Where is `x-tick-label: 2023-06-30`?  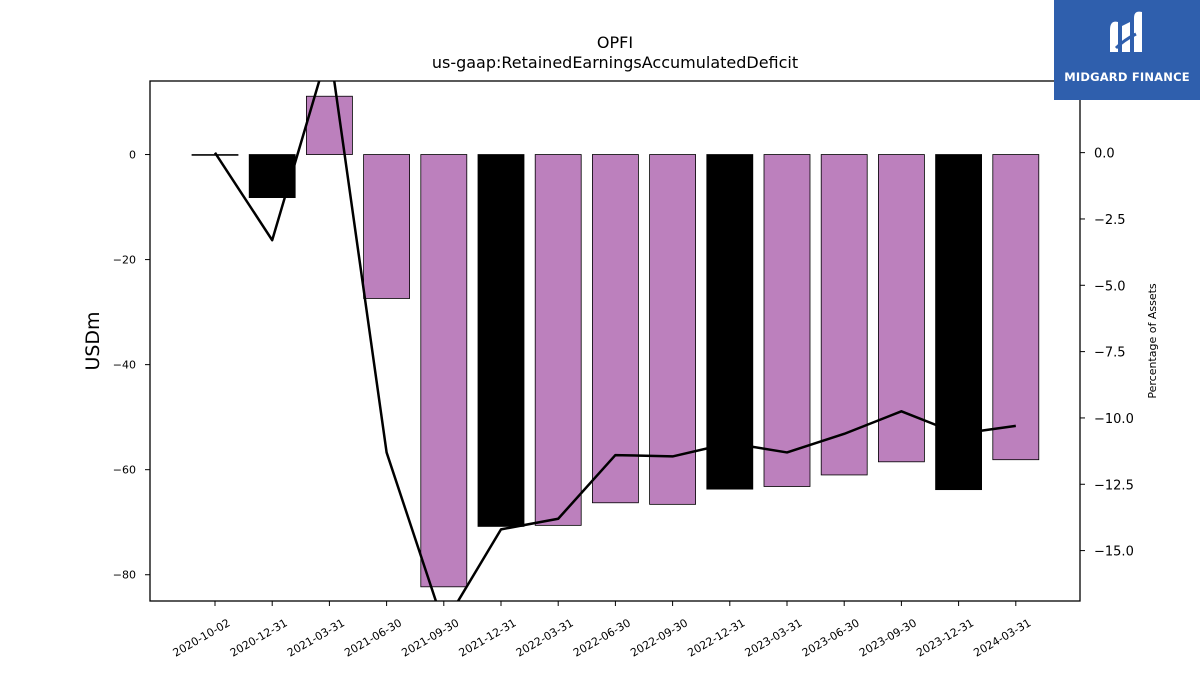
x-tick-label: 2023-06-30 is located at coordinates (831, 637).